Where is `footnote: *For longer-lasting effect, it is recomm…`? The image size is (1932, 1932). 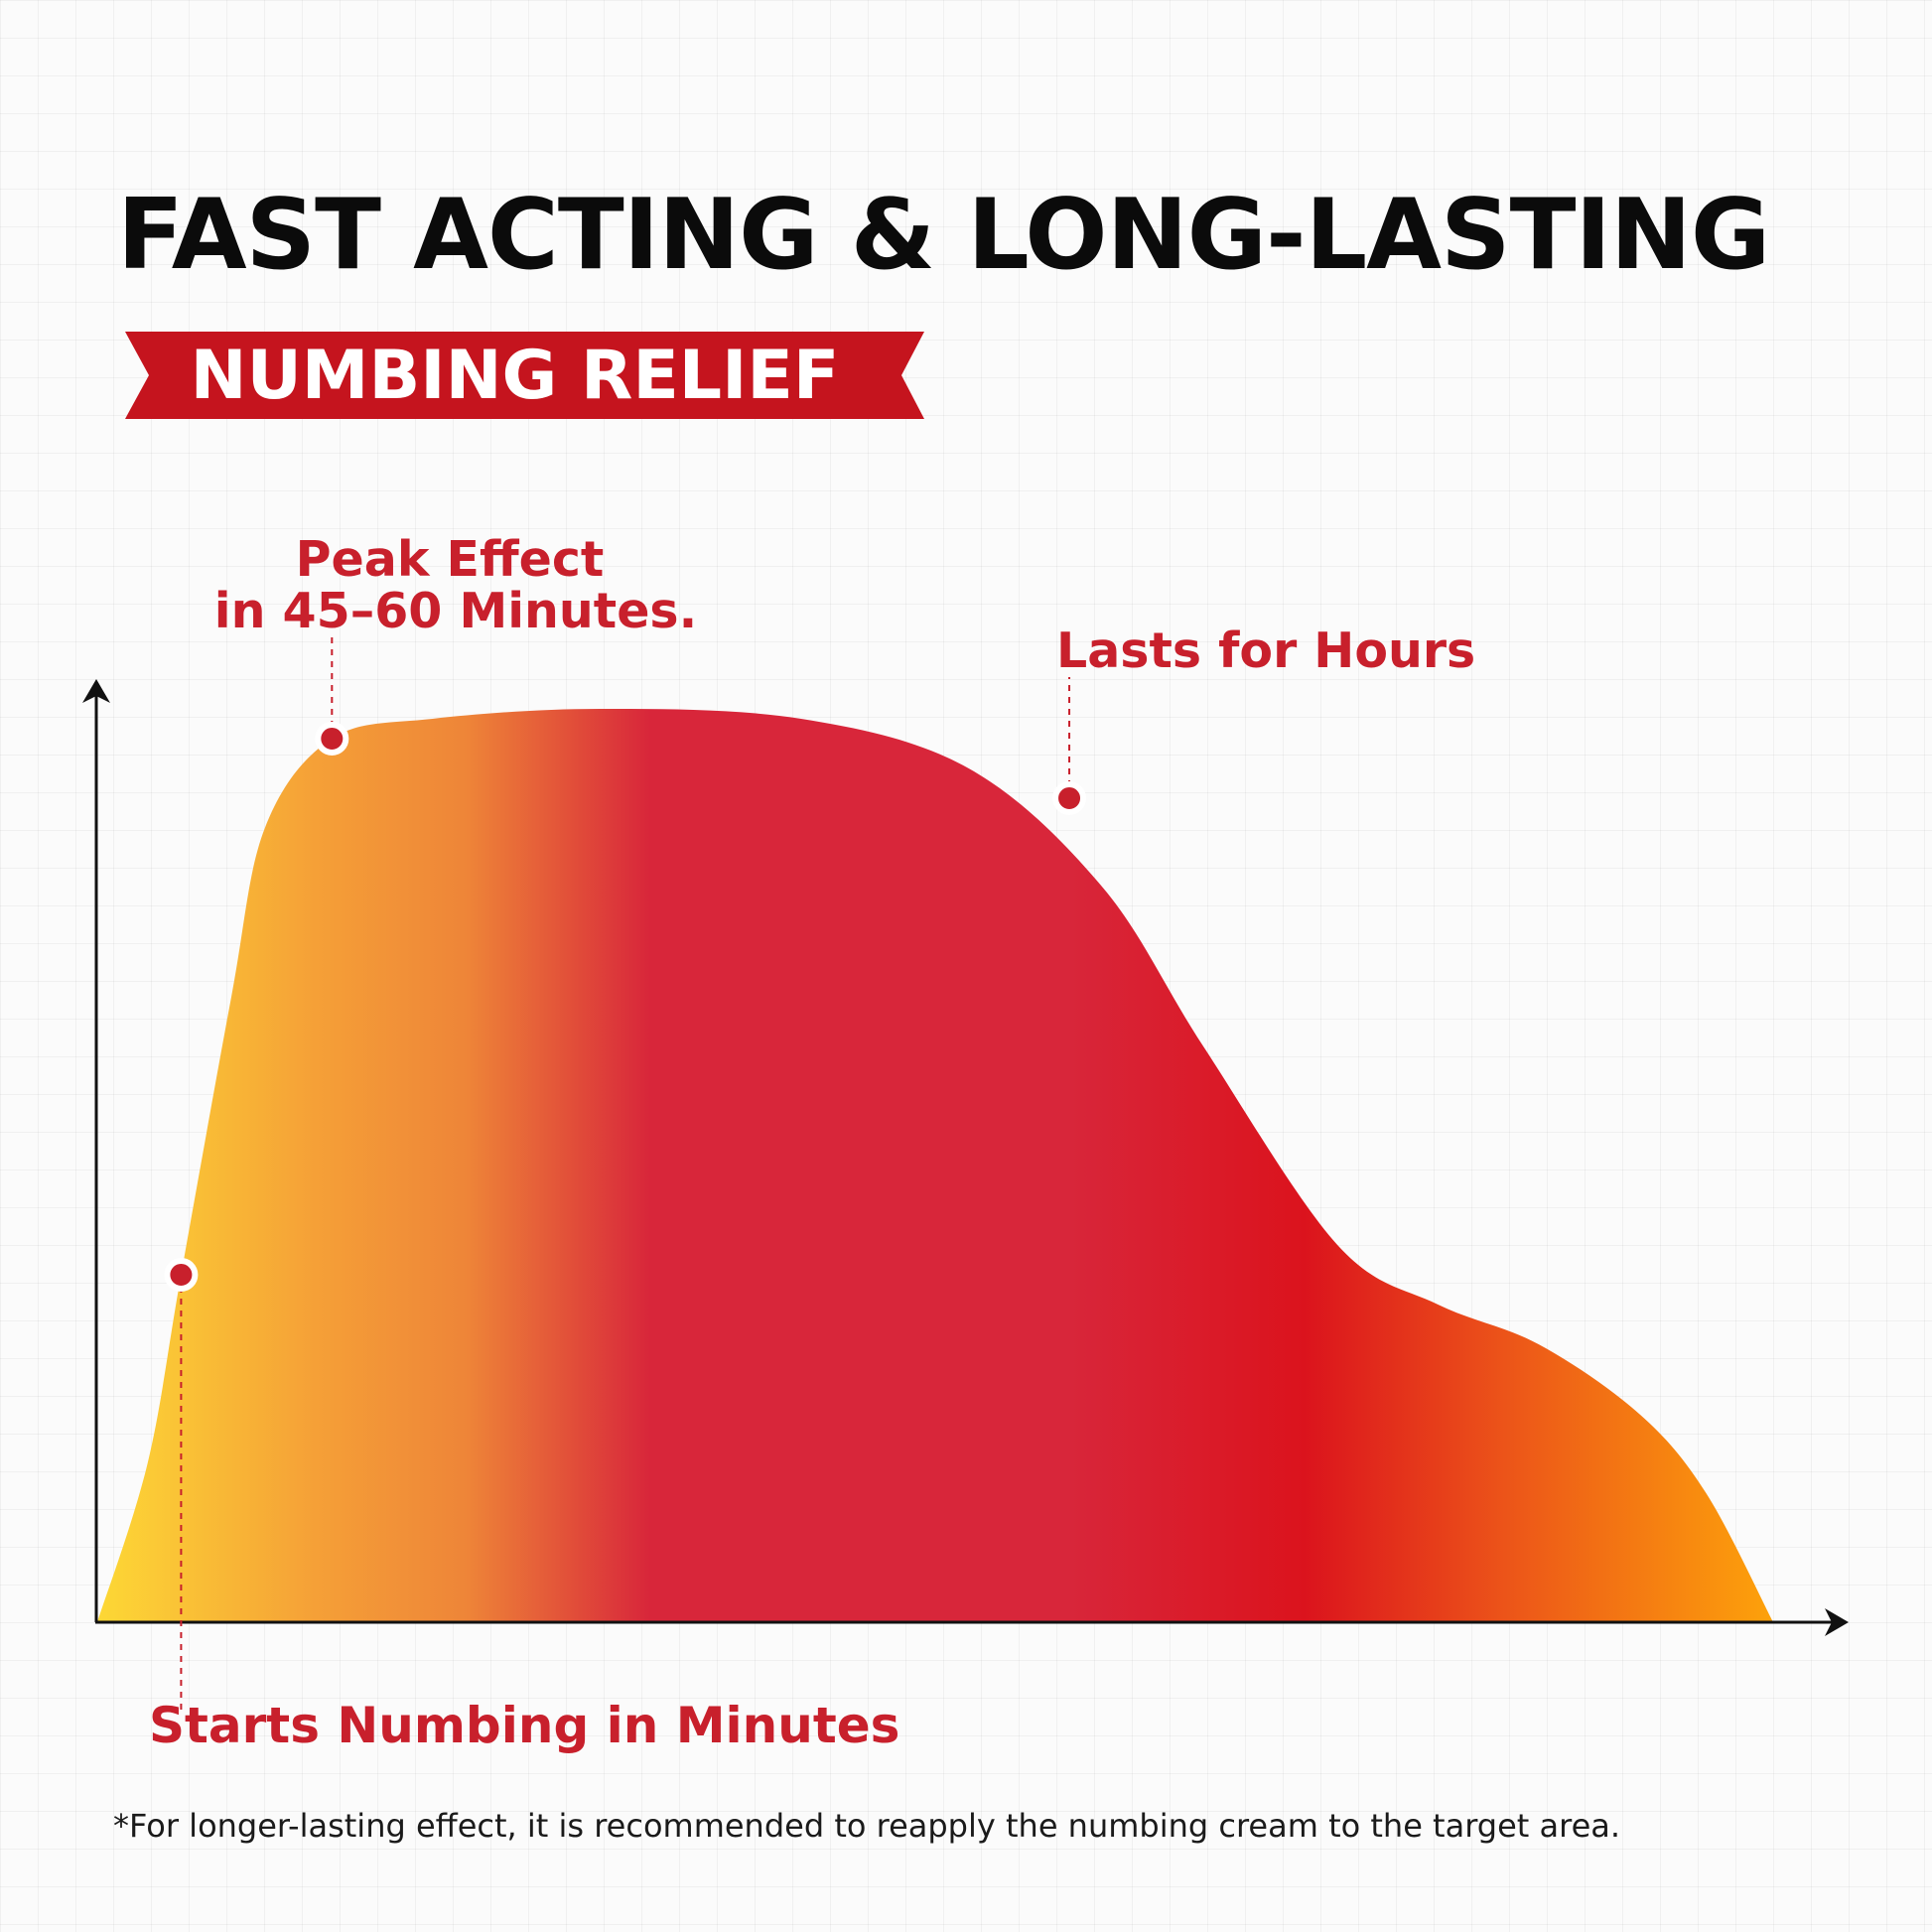
footnote: *For longer-lasting effect, it is recomm… is located at coordinates (867, 1826).